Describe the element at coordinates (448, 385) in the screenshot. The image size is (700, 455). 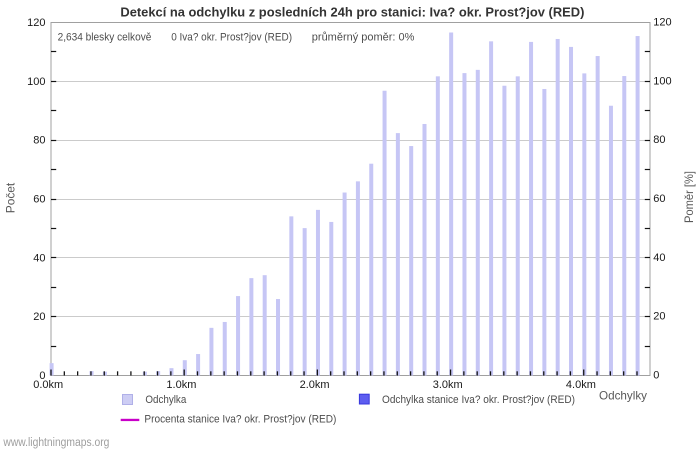
I see `svg-text: 3.0km` at that location.